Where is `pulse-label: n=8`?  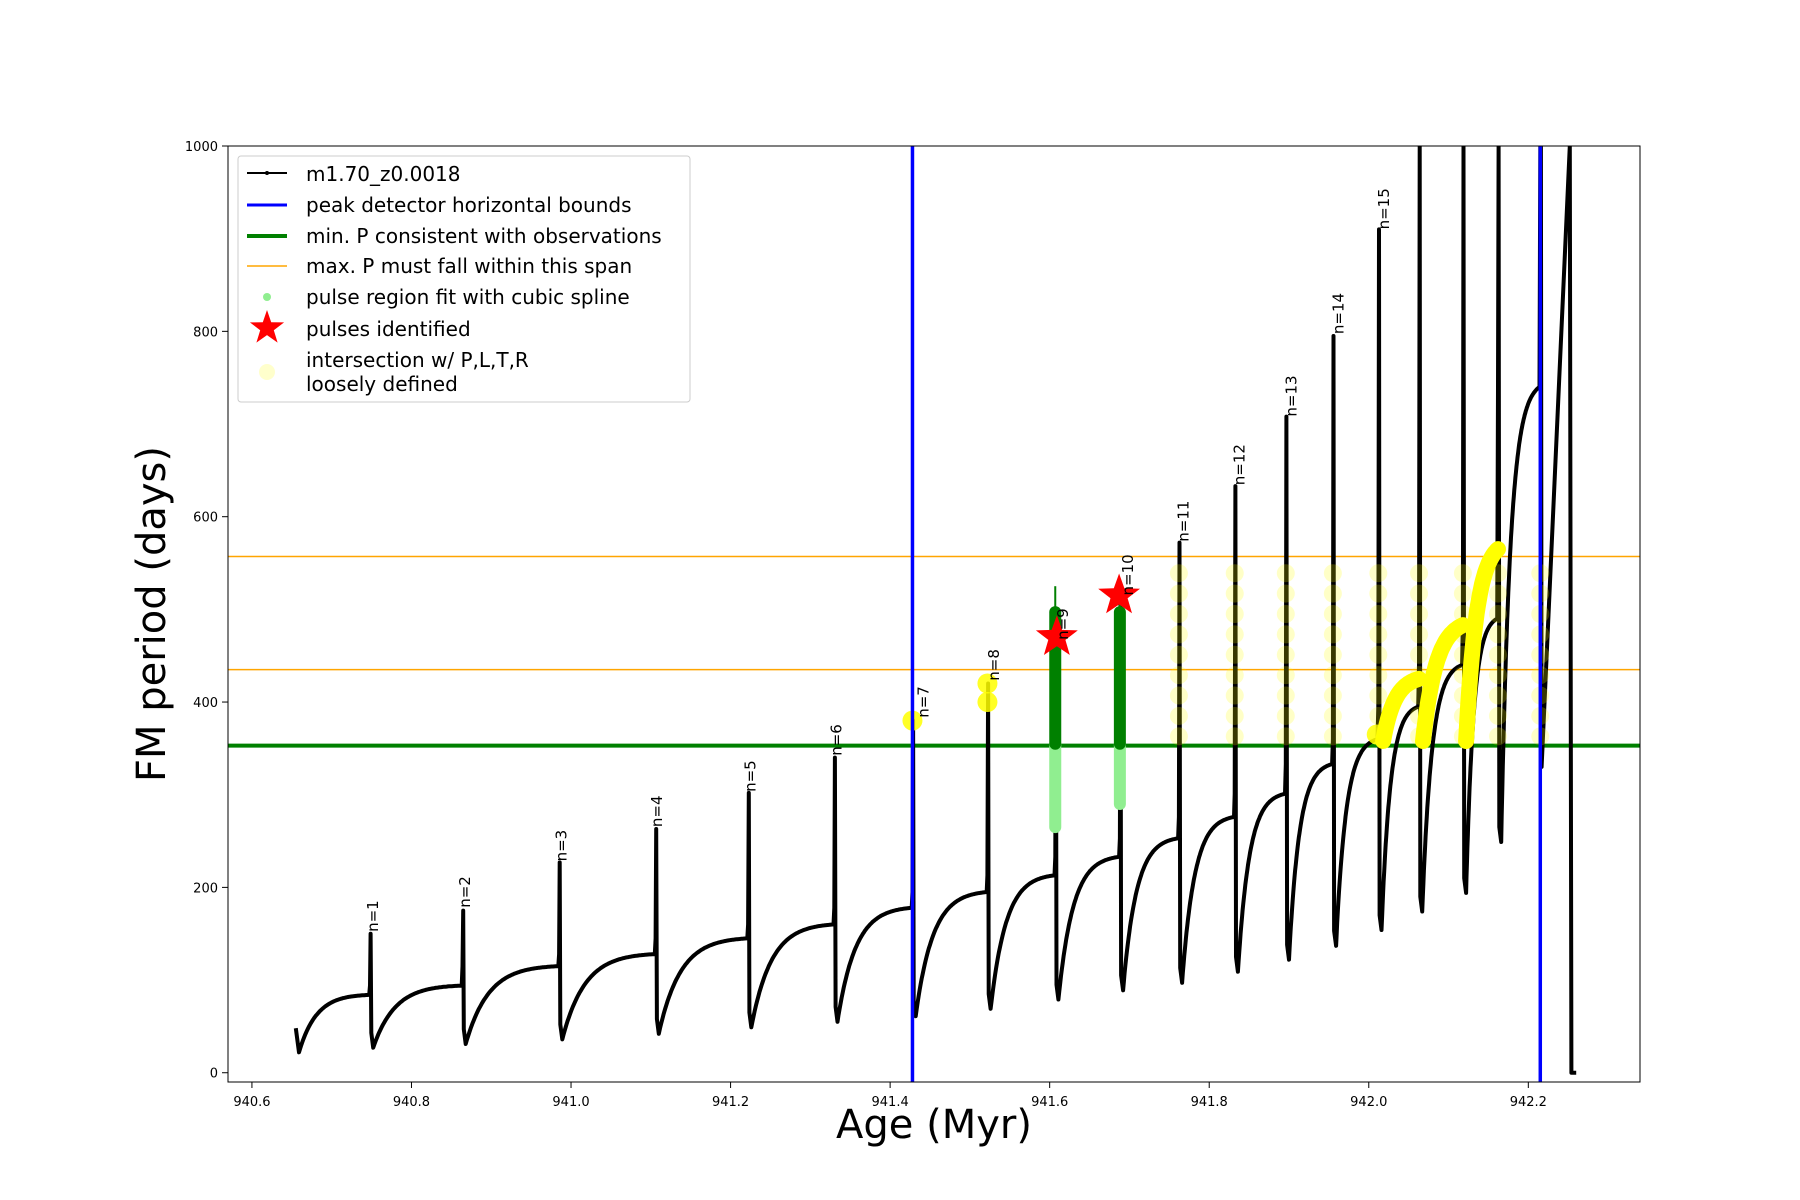
pulse-label: n=8 is located at coordinates (994, 665).